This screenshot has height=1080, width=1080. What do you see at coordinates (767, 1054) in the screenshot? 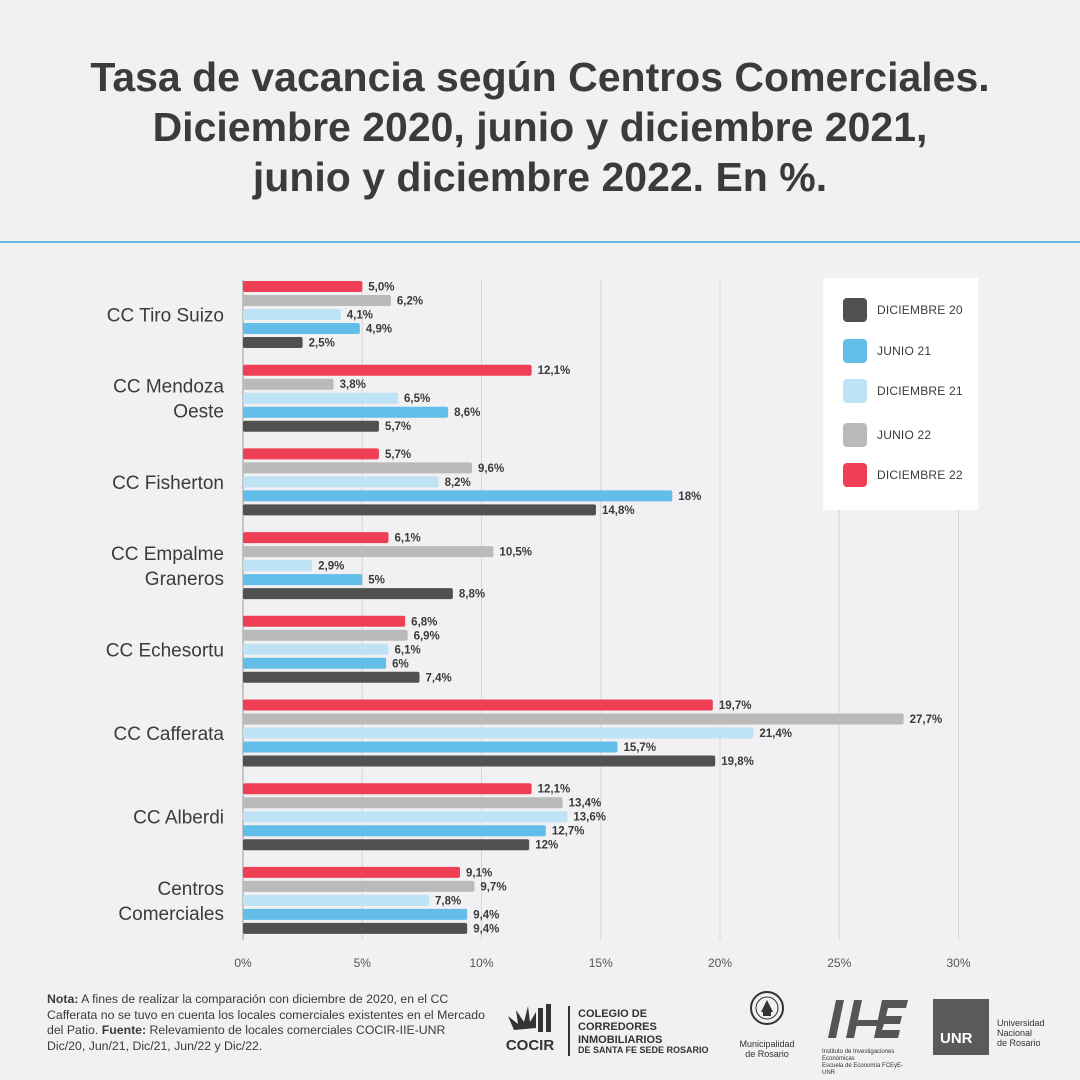
I see `muni-line: de Rosario` at bounding box center [767, 1054].